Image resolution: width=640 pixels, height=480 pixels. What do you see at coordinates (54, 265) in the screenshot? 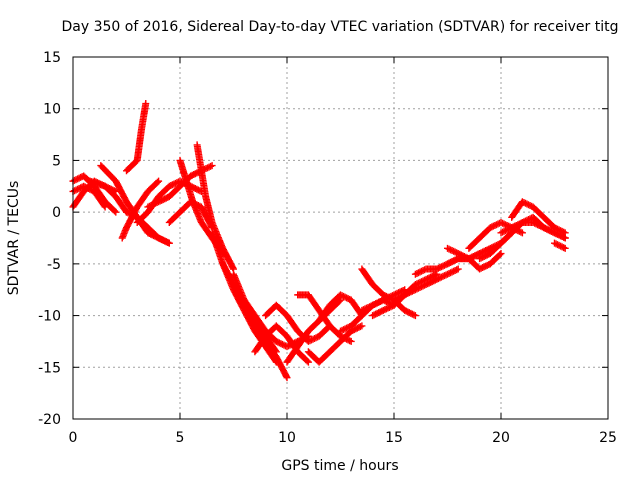
I see `y-tick-label: -5` at bounding box center [54, 265].